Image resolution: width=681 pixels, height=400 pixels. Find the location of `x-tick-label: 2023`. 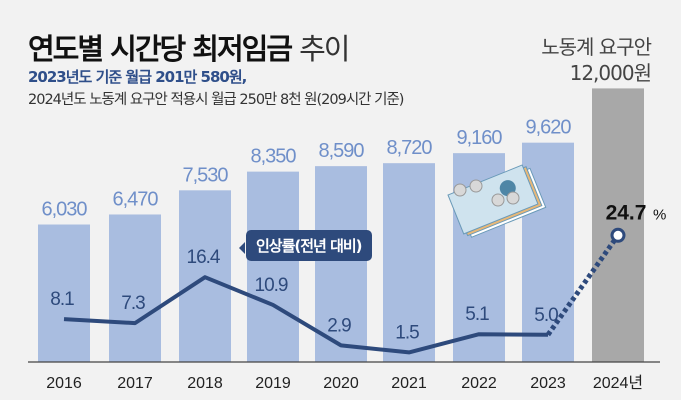

x-tick-label: 2023 is located at coordinates (548, 383).